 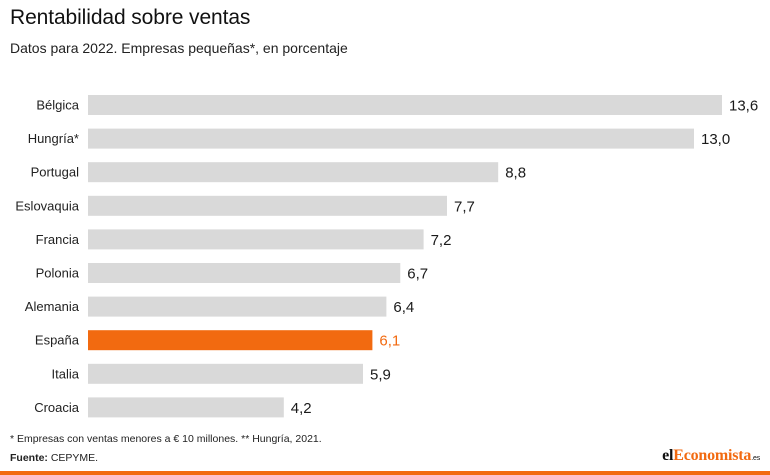 I want to click on logo-text-tld: .es, so click(x=755, y=458).